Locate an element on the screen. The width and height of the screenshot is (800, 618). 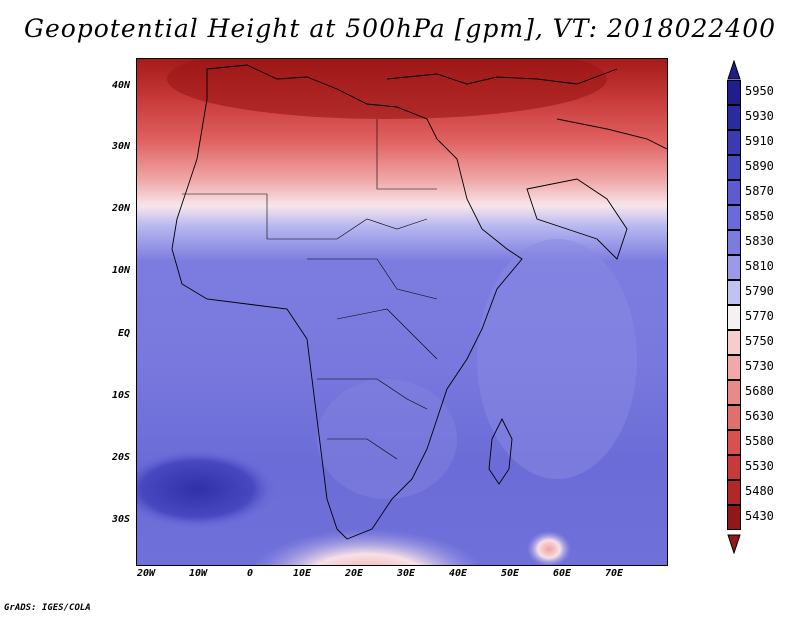
lat-label-10s: 10S is located at coordinates (120, 395).